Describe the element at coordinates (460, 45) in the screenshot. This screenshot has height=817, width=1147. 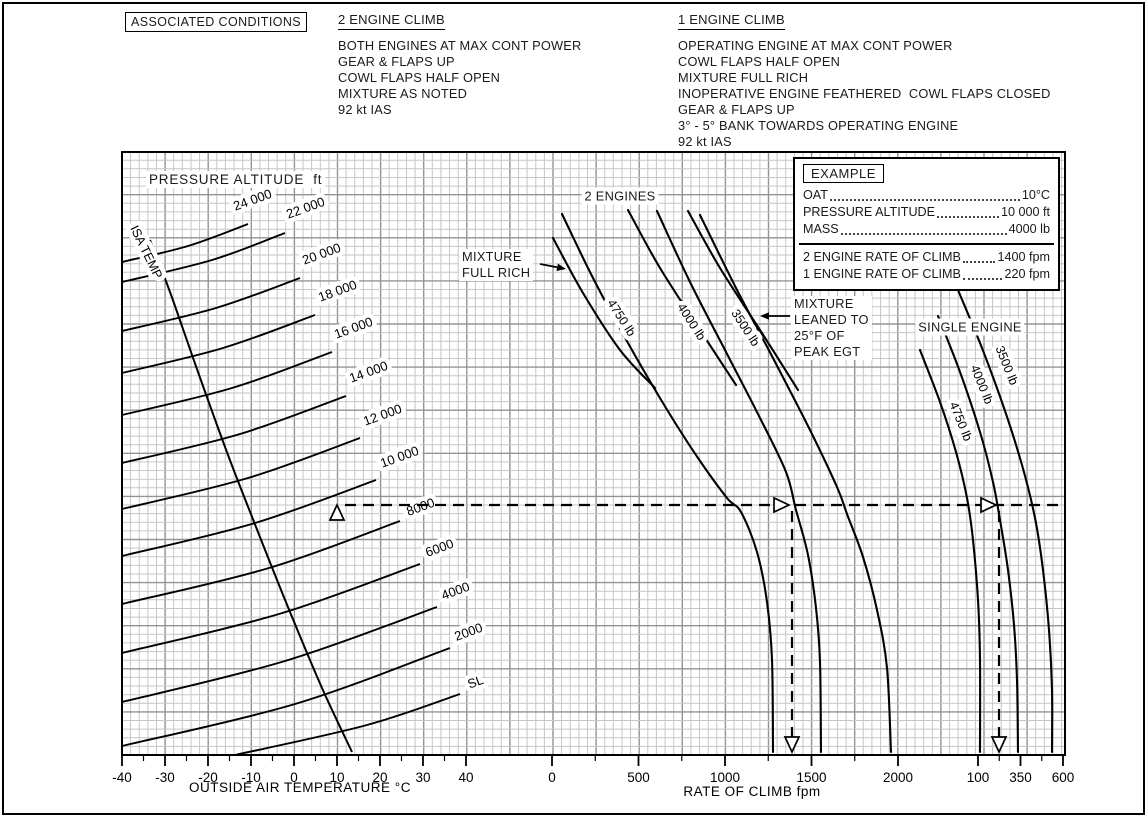
I see `text-line: BOTH ENGINES AT MAX CONT POWER` at that location.